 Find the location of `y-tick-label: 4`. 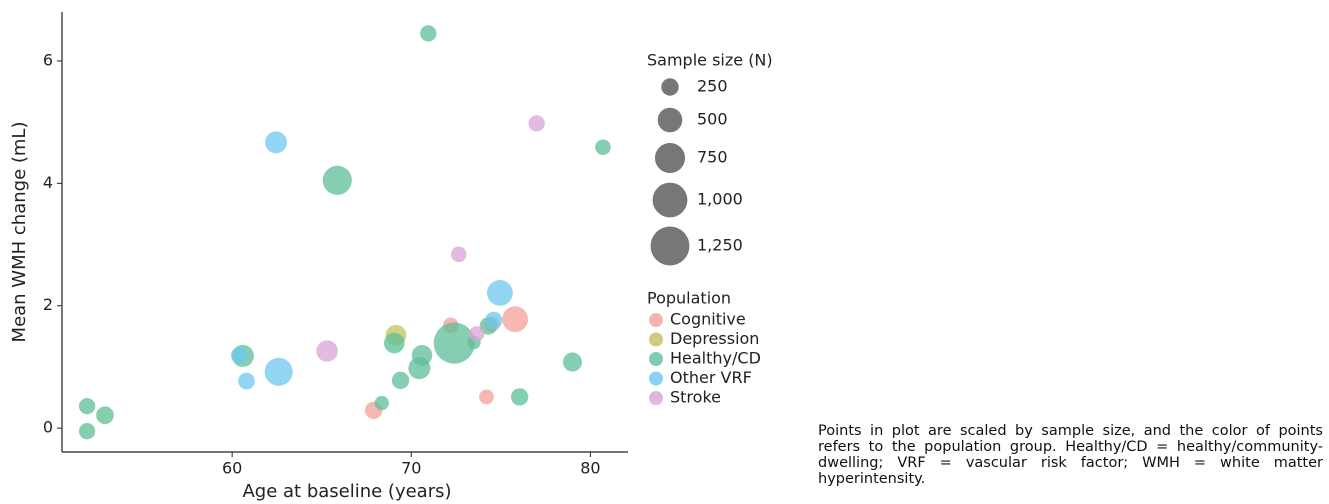

y-tick-label: 4 is located at coordinates (48, 182).